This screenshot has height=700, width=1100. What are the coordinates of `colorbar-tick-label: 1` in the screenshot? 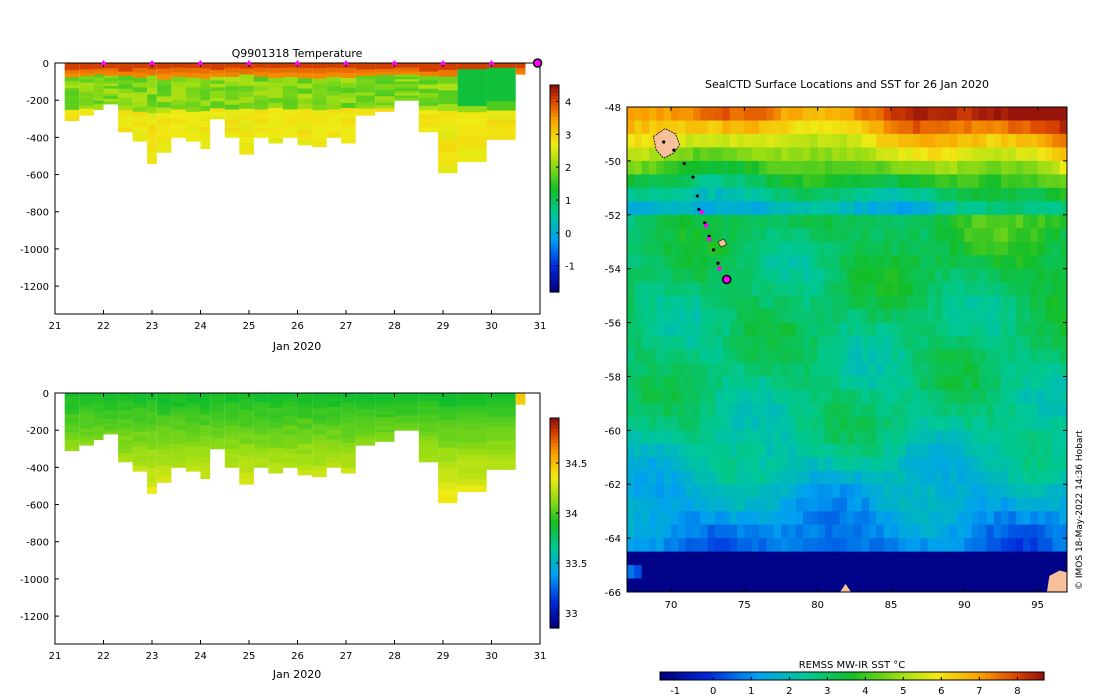 It's located at (751, 691).